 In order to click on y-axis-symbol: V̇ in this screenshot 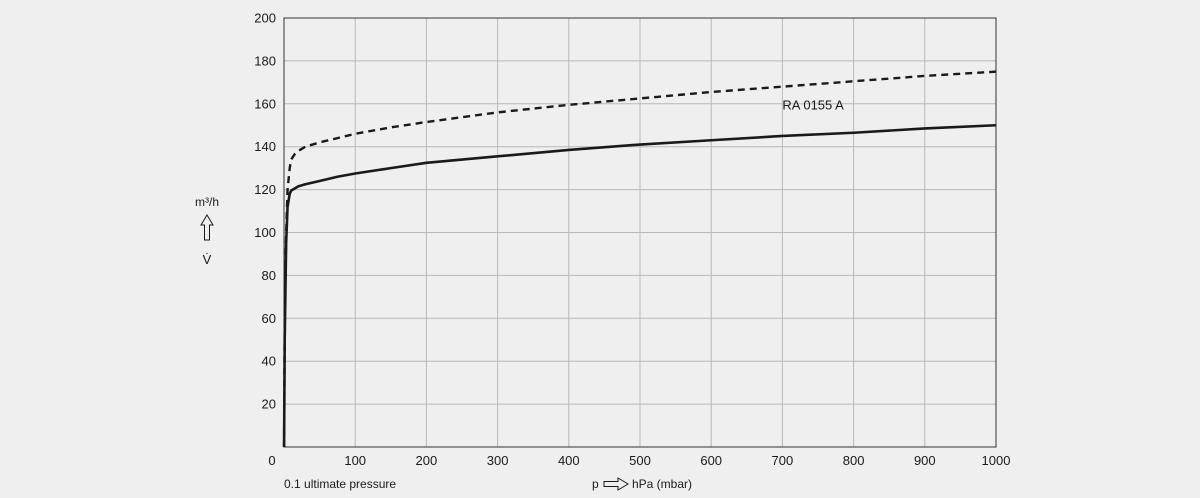, I will do `click(207, 259)`.